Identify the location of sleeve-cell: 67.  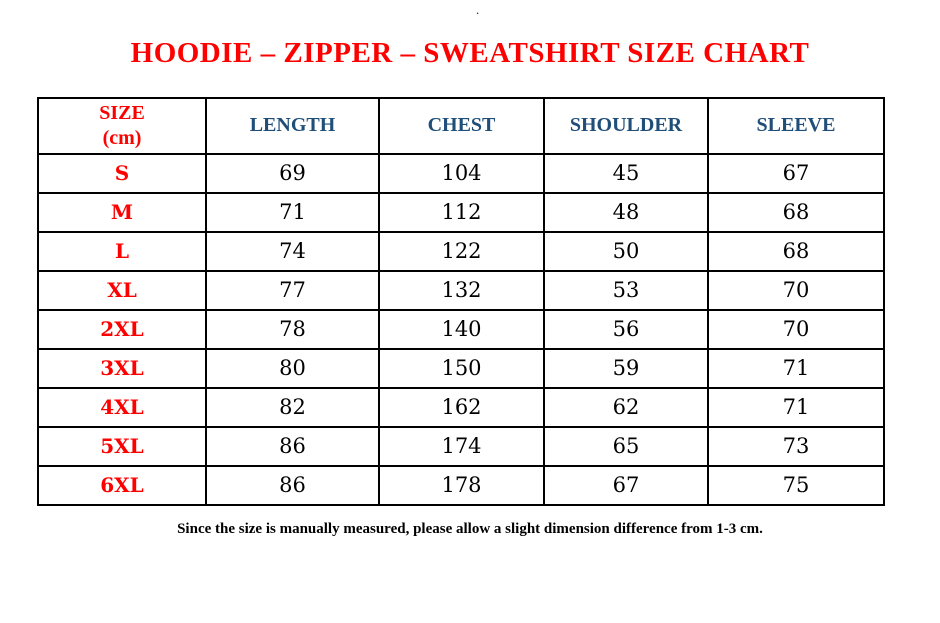
(796, 173).